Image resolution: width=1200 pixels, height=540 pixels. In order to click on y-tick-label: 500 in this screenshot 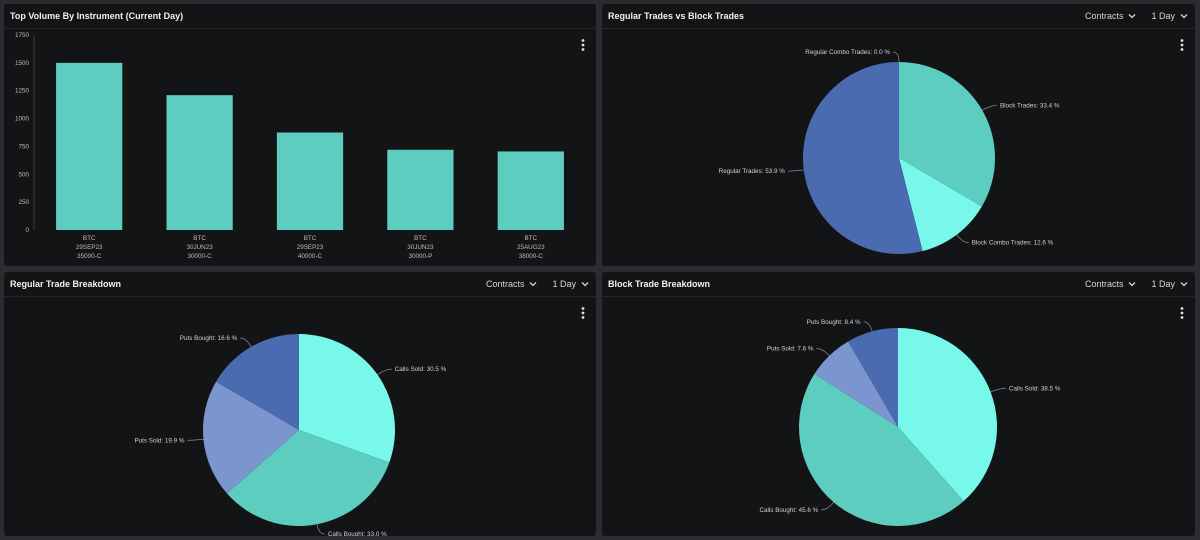, I will do `click(23, 174)`.